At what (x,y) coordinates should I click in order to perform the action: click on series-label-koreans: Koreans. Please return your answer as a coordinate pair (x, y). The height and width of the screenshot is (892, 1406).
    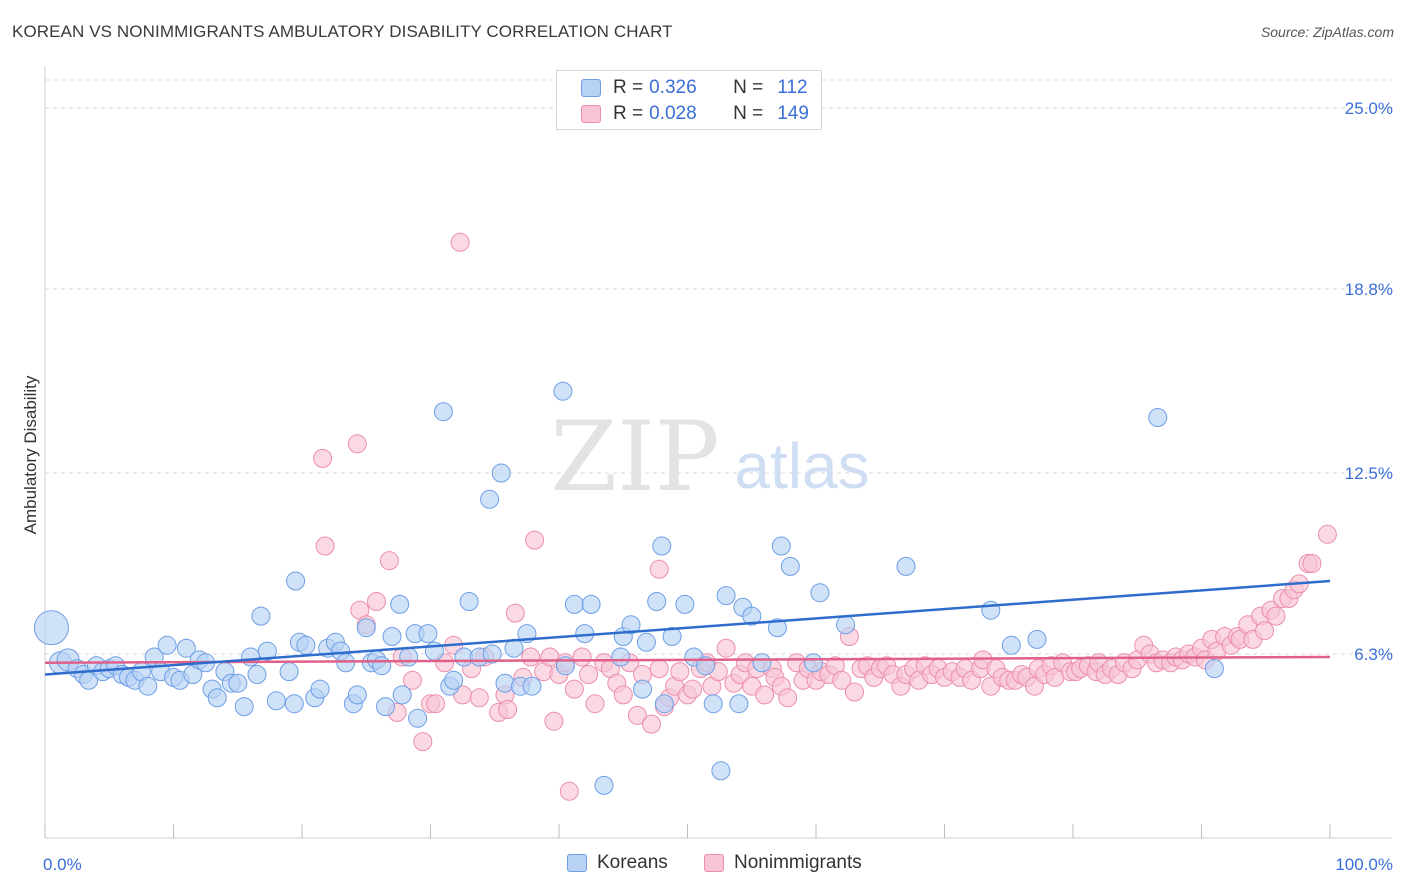
    Looking at the image, I should click on (632, 862).